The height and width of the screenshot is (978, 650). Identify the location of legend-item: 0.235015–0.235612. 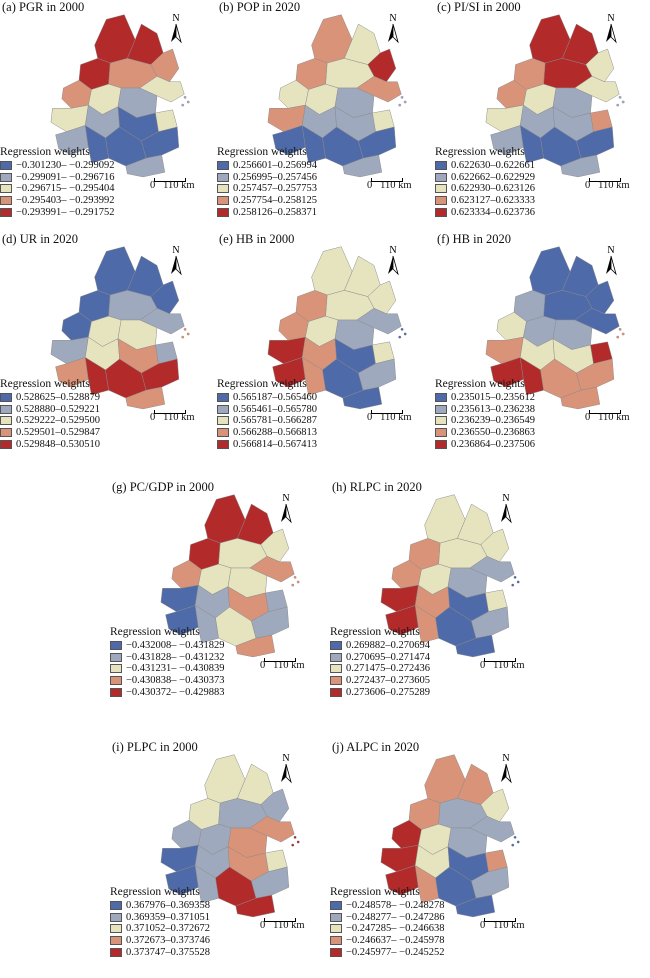
(485, 398).